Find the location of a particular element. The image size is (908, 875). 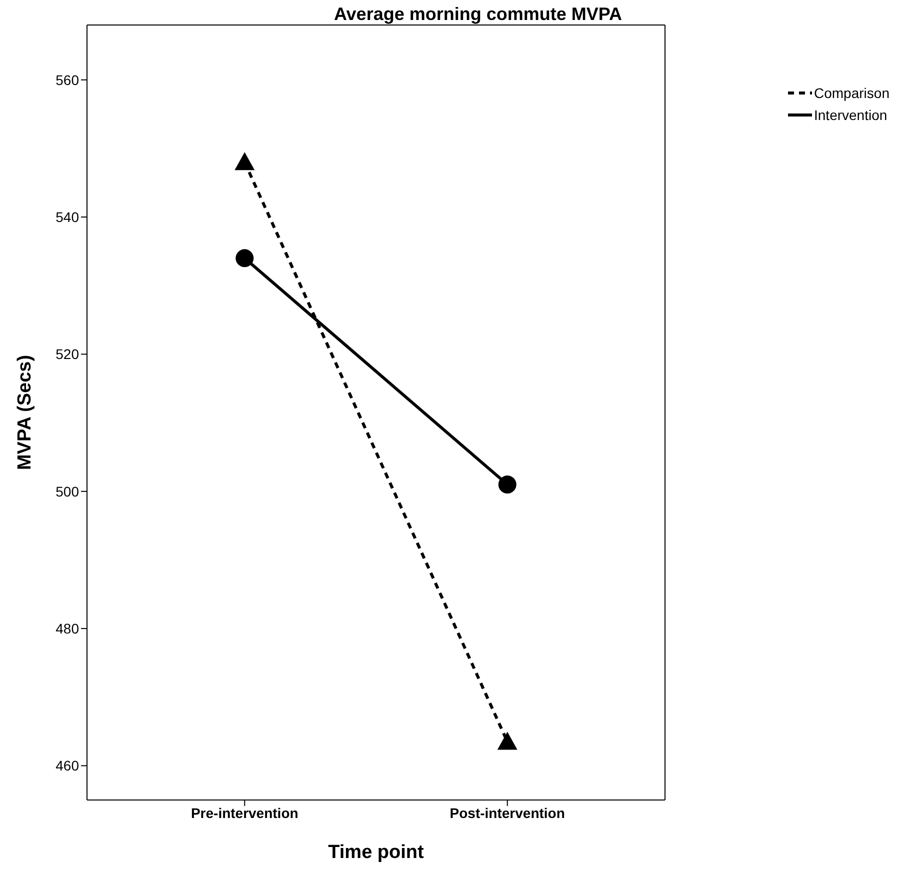

y-tick-label: 520 is located at coordinates (68, 354).